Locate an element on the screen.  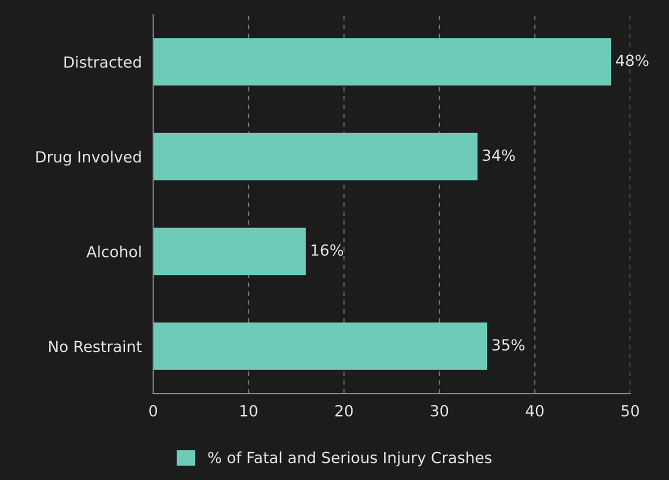
data-label: 16% is located at coordinates (328, 250).